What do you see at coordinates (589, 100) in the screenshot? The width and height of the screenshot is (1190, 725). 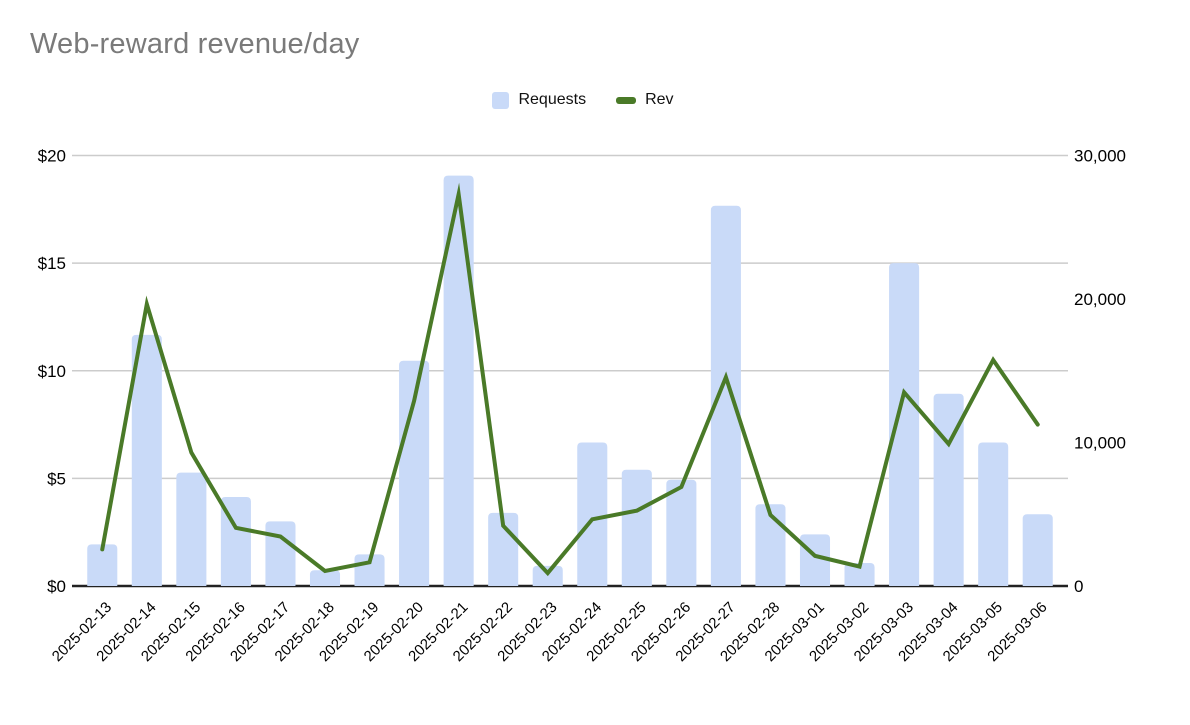 I see `chart-legend: Requests Rev` at bounding box center [589, 100].